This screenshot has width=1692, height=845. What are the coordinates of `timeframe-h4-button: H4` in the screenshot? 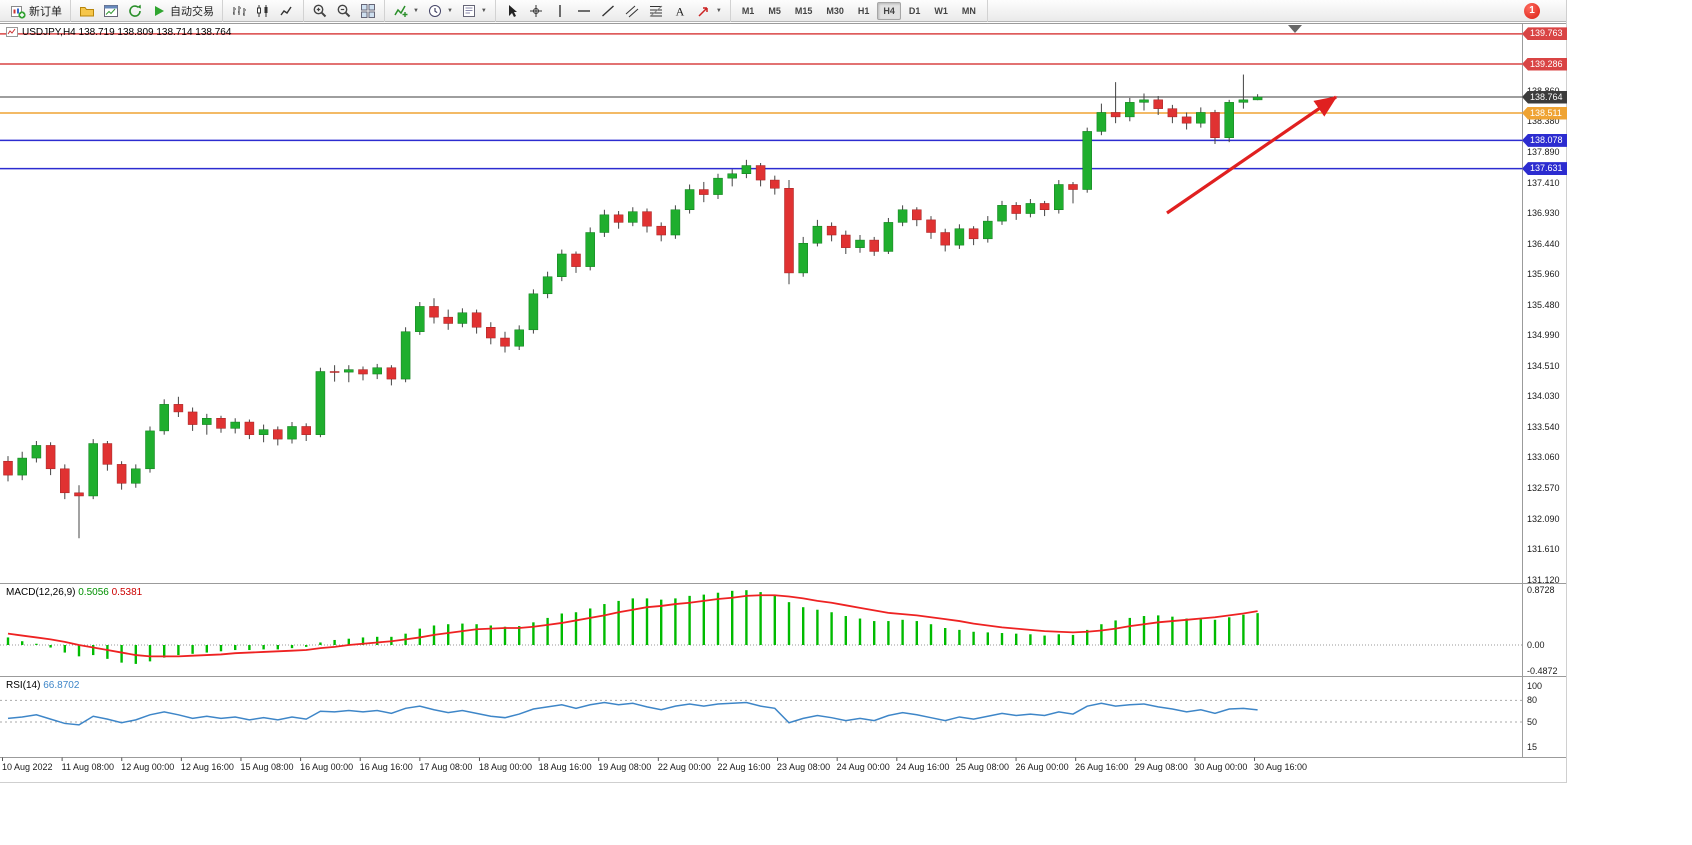 It's located at (889, 10).